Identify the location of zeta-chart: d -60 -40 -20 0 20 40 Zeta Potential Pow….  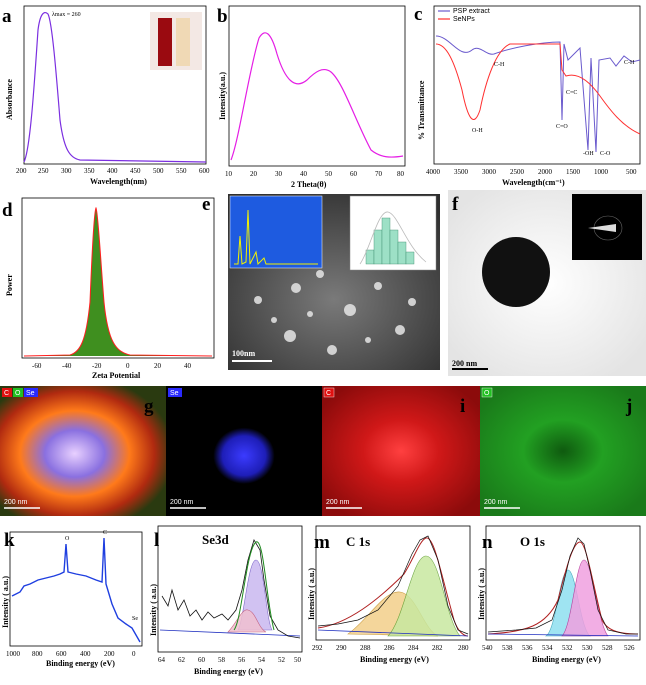
(108, 288).